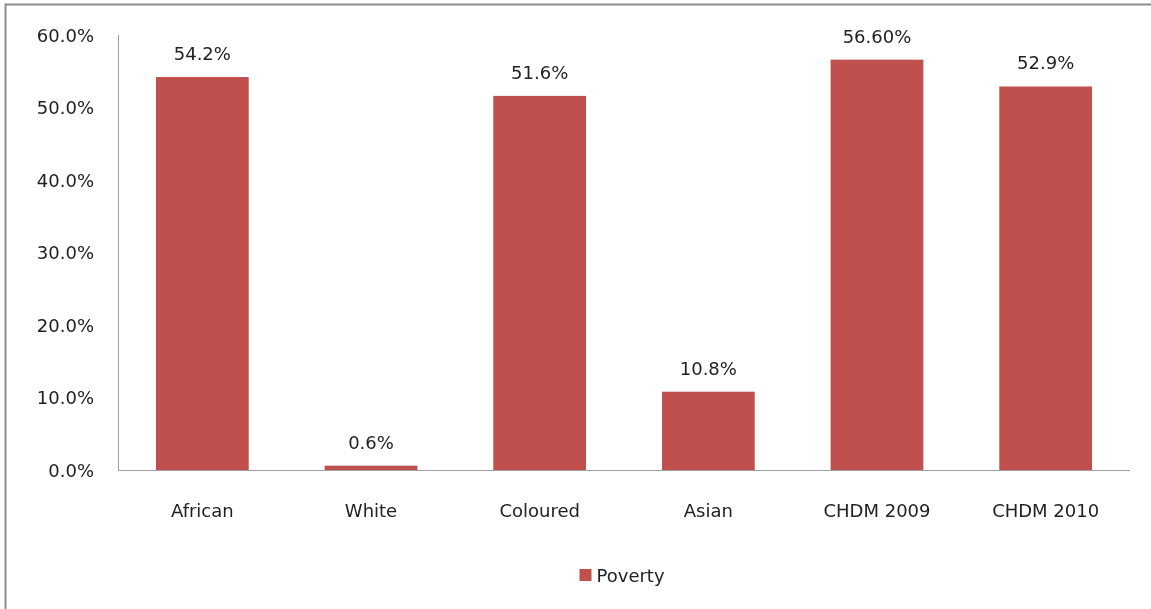 The width and height of the screenshot is (1151, 609). Describe the element at coordinates (371, 442) in the screenshot. I see `data-label: 0.6%` at that location.